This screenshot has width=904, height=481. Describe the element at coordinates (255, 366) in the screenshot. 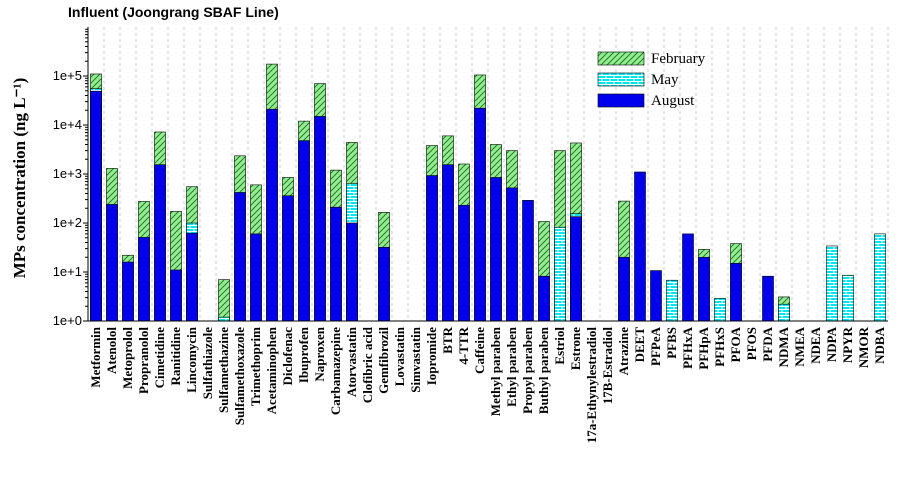

I see `x-tick-label: Trimethoprim` at that location.